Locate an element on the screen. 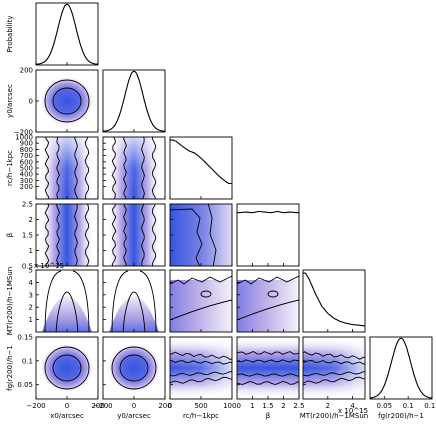  marginal-panel-mt is located at coordinates (334, 301).